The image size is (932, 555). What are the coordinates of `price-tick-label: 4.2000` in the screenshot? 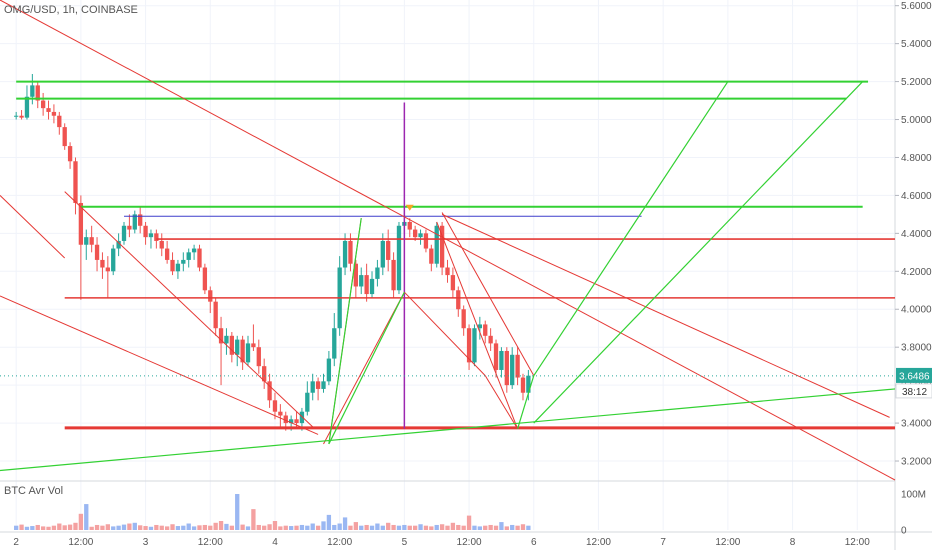 It's located at (916, 272).